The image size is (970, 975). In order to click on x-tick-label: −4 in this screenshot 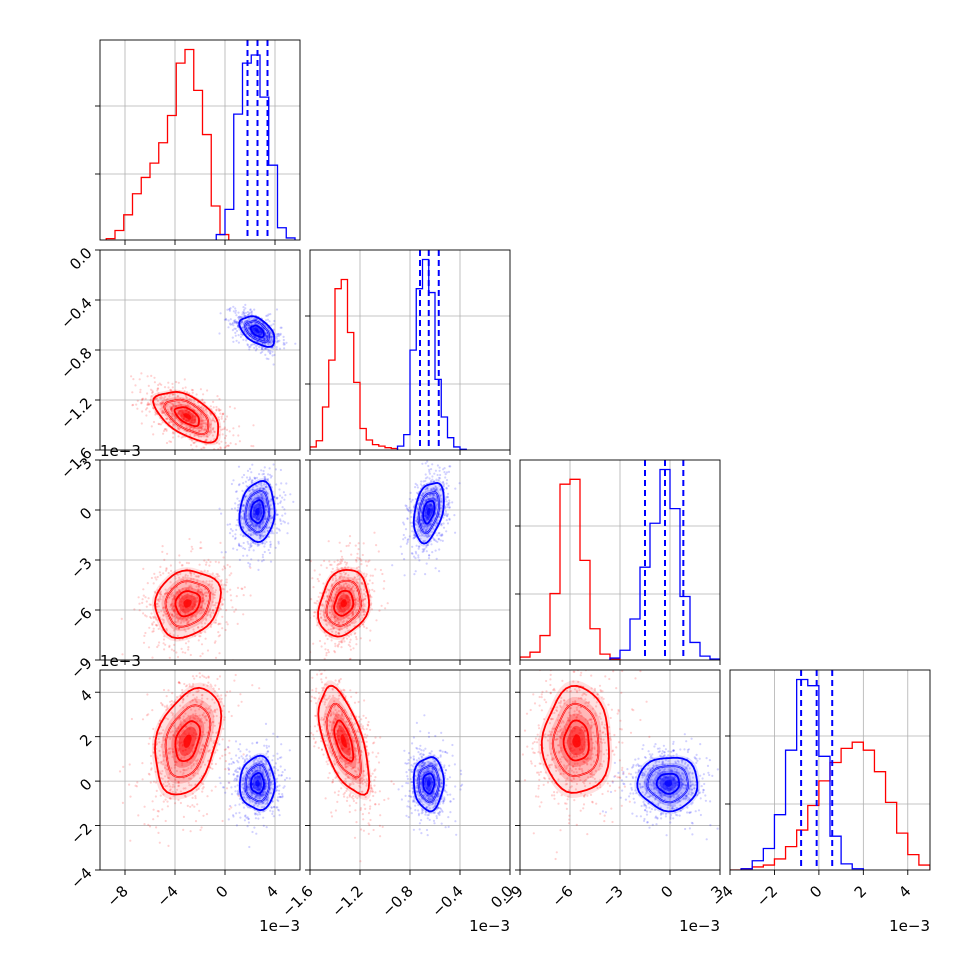, I will do `click(167, 896)`.